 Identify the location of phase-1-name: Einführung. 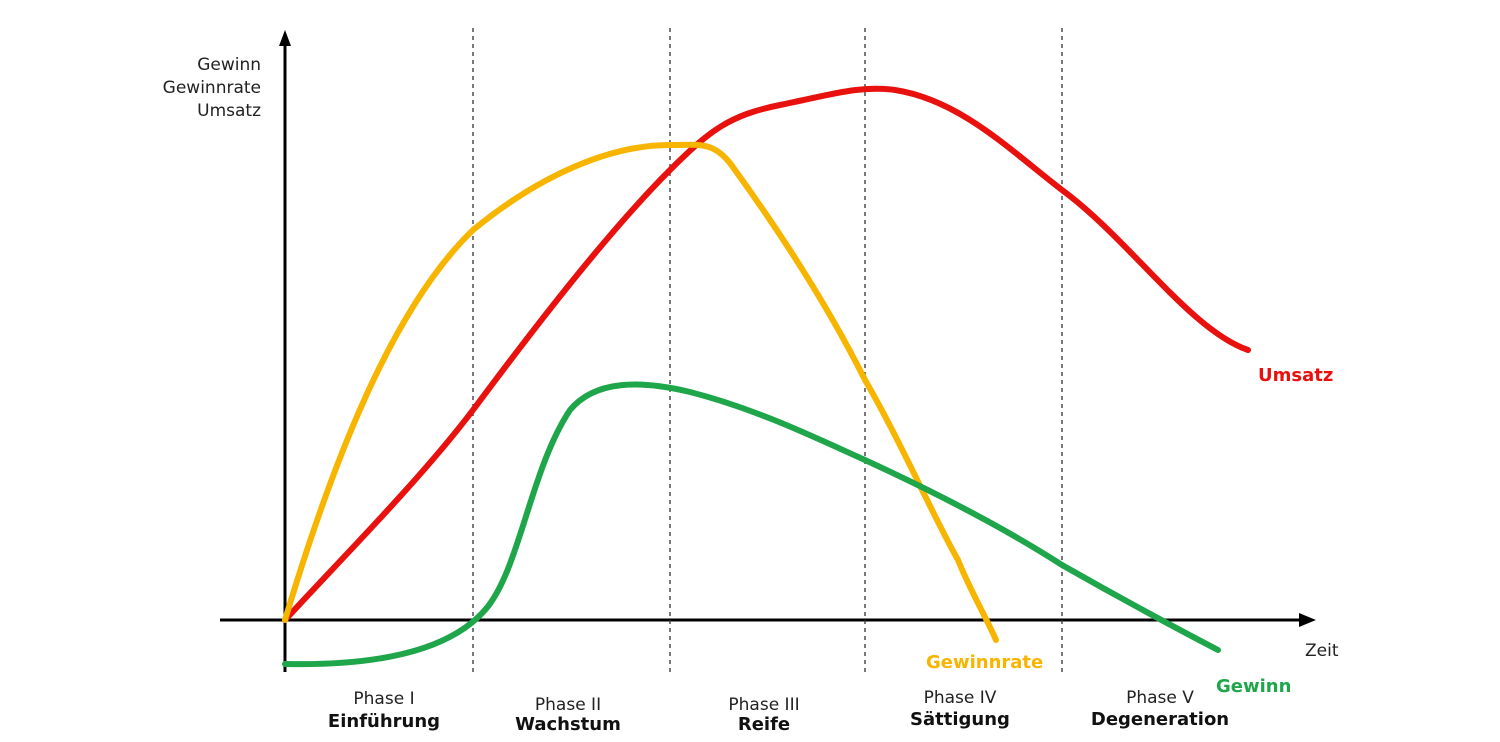
(384, 721).